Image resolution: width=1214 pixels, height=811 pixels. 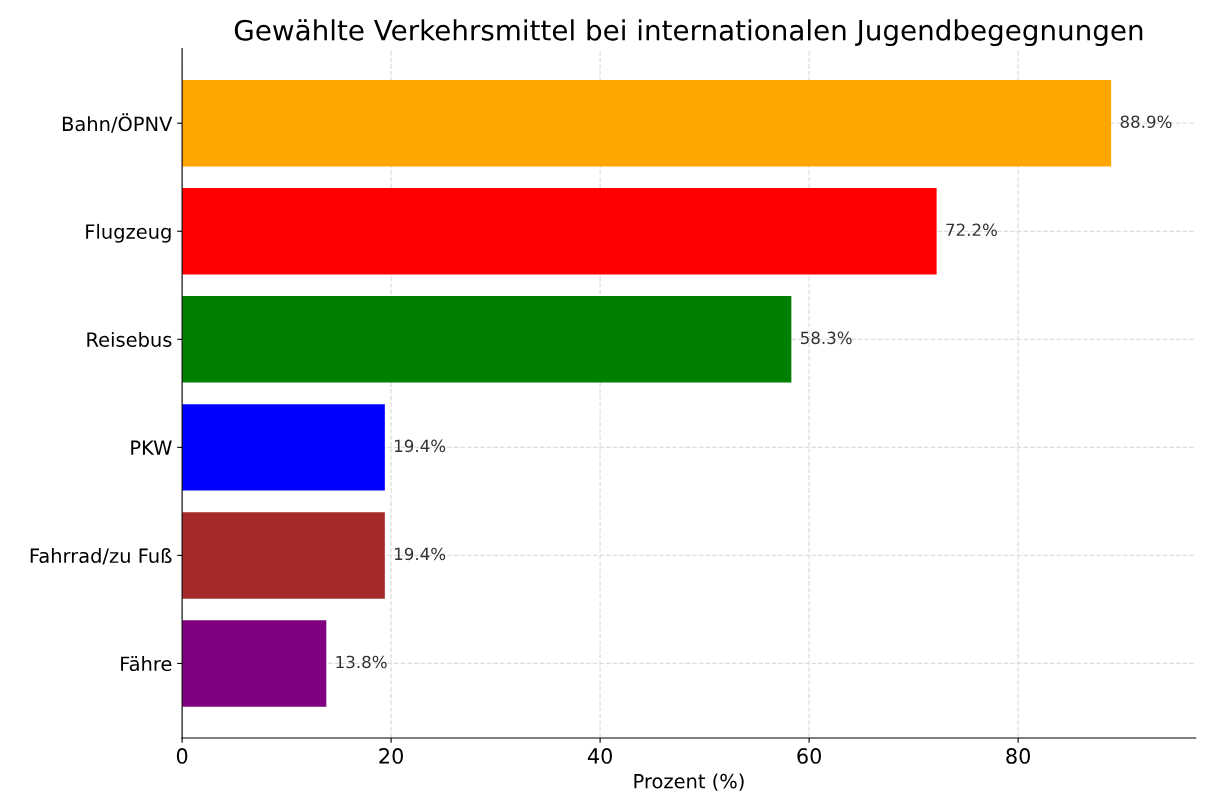 What do you see at coordinates (101, 556) in the screenshot?
I see `y-tick-label: Fahrrad/zu Fuß` at bounding box center [101, 556].